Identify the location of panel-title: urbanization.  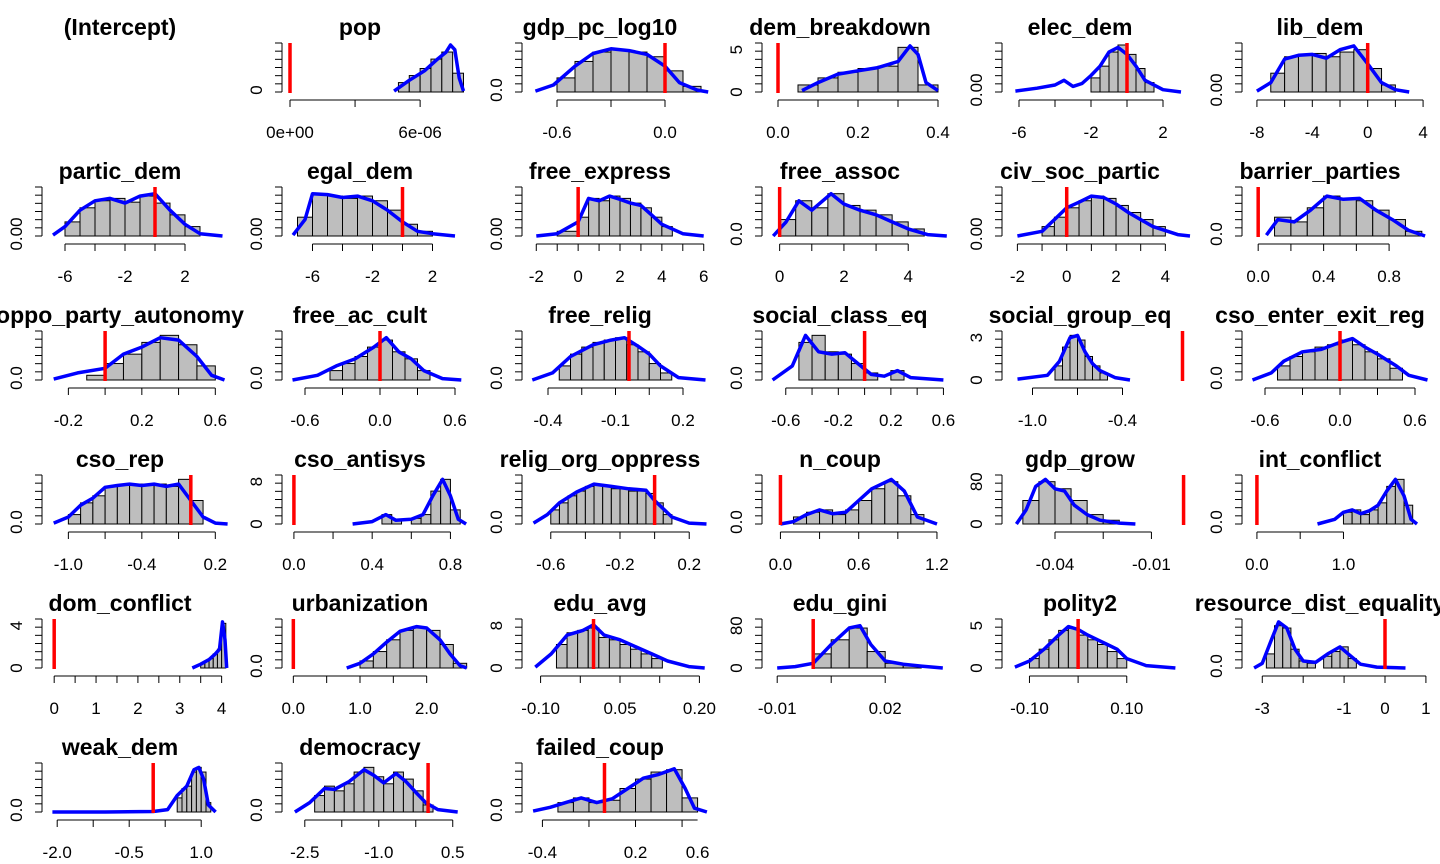
(360, 603).